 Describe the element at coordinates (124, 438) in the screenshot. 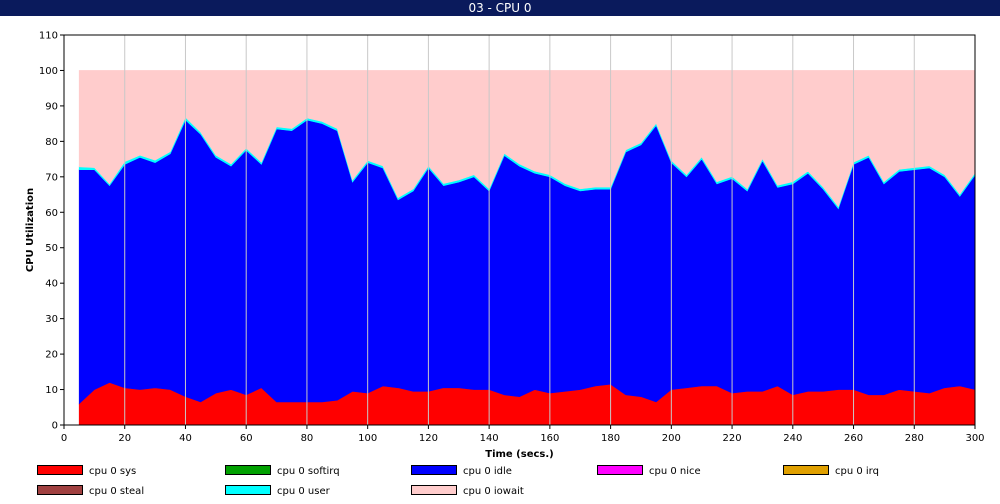

I see `x-tick-label: 20` at that location.